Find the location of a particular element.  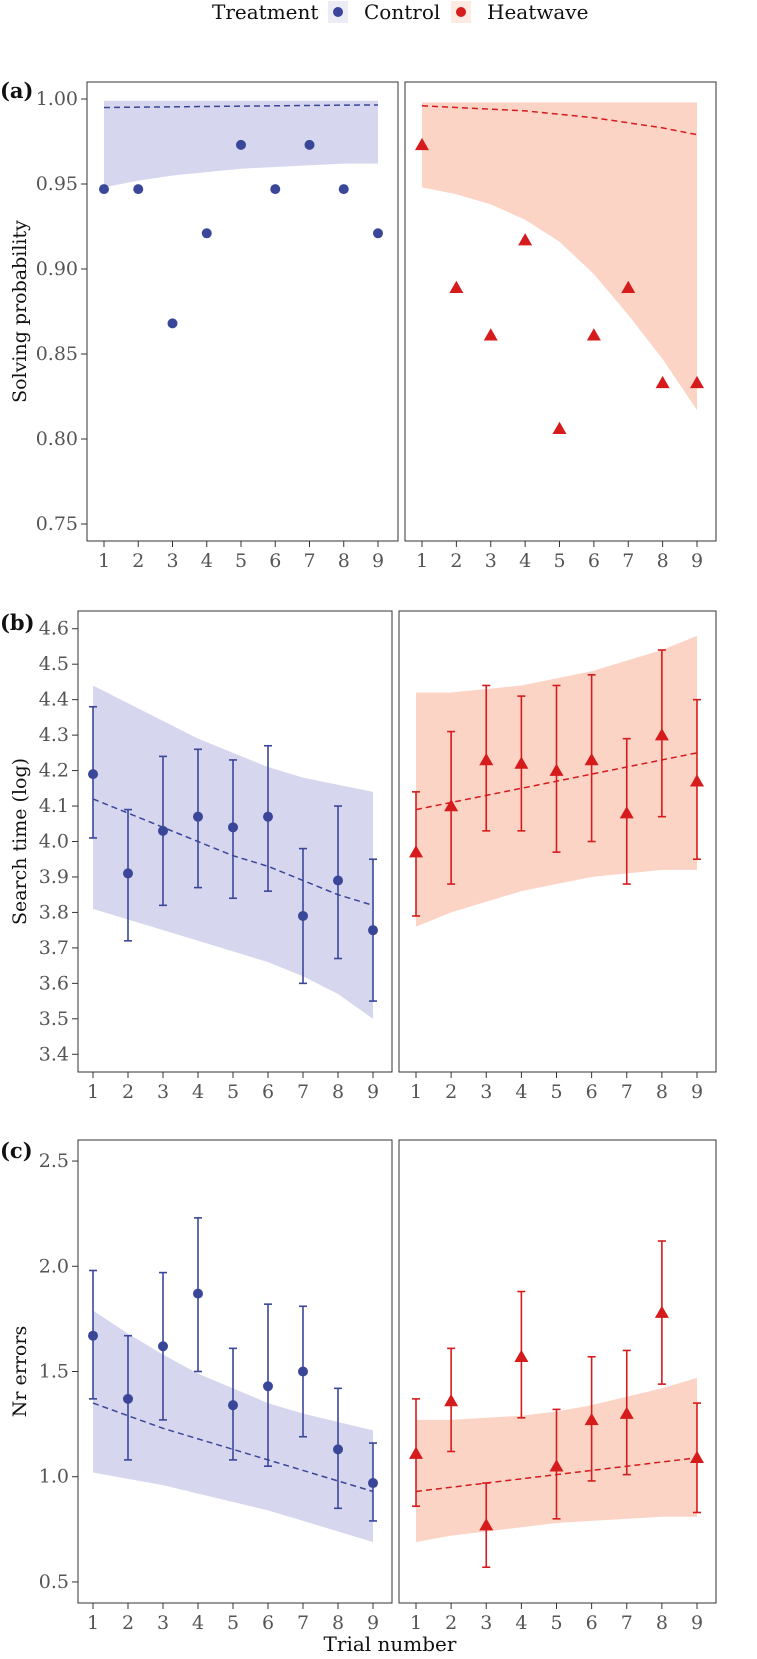

panel-2-heatwave: 1 2 3 4 5 6 7 8 9 is located at coordinates (557, 1386).